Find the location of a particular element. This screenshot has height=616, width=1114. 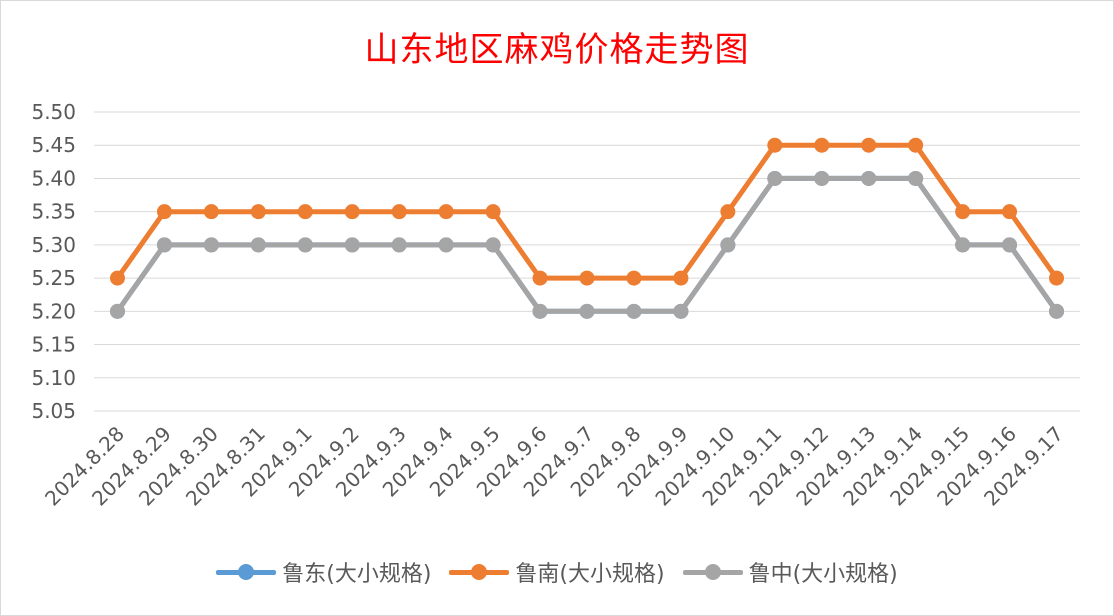

y-tick-label: 5.10 is located at coordinates (53, 378).